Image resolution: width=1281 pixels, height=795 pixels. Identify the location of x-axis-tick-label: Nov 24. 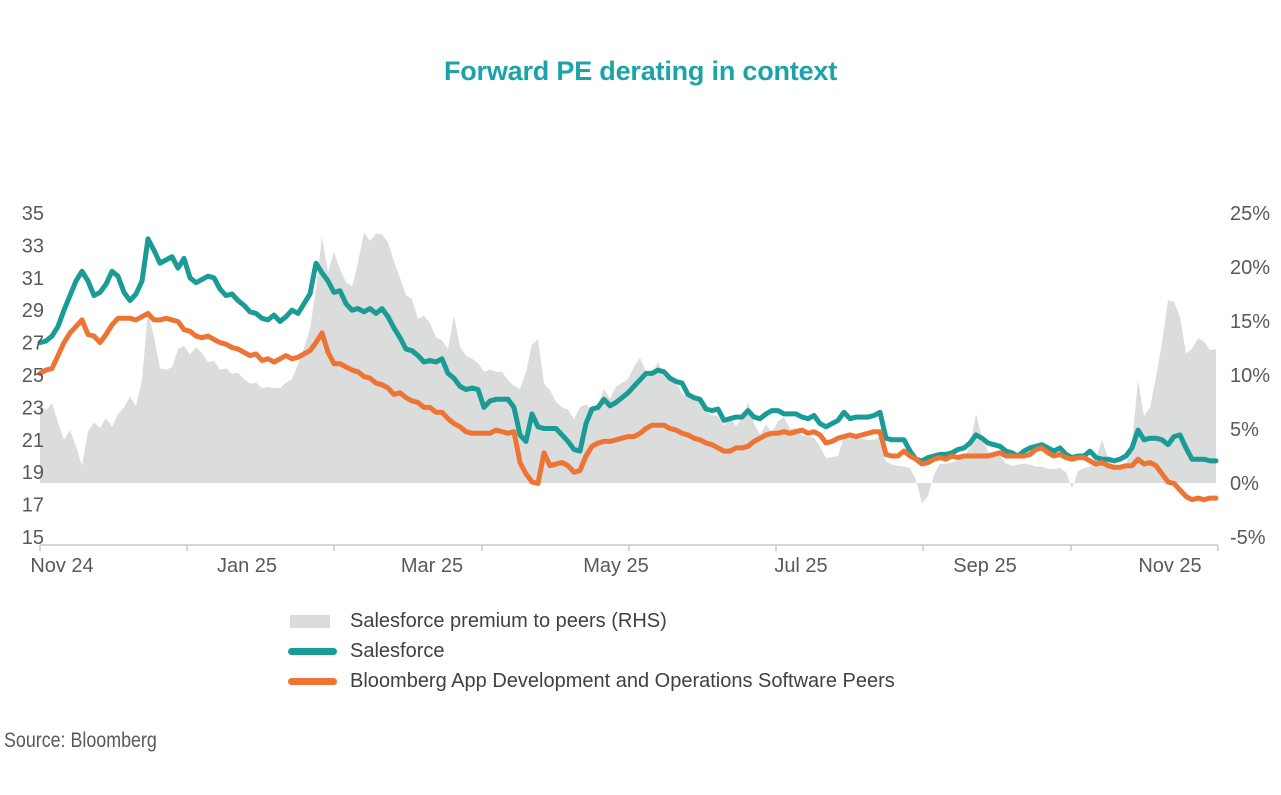
(61, 566).